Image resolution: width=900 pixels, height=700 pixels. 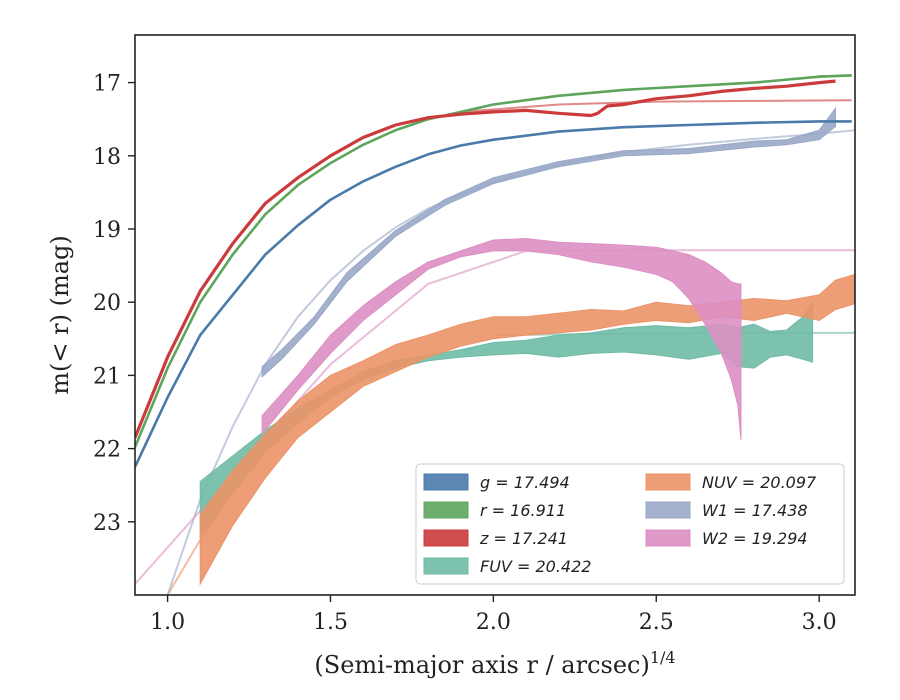 What do you see at coordinates (656, 106) in the screenshot?
I see `fit-curve-z` at bounding box center [656, 106].